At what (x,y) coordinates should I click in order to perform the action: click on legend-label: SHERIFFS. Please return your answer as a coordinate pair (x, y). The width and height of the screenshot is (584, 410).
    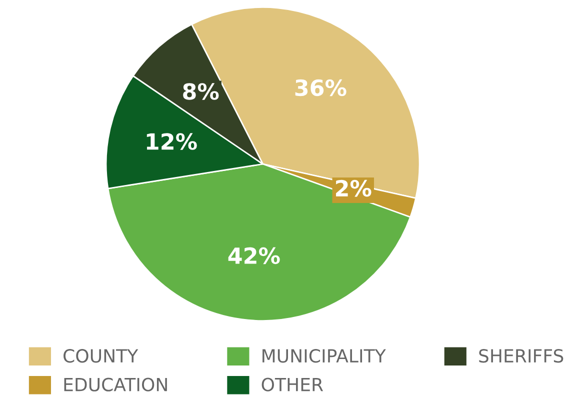
    Looking at the image, I should click on (521, 356).